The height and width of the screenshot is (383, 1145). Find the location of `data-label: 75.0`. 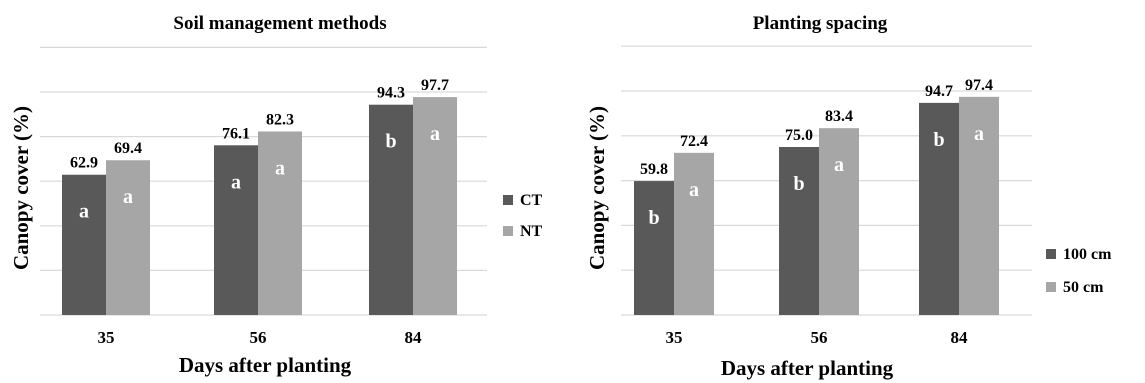

data-label: 75.0 is located at coordinates (799, 135).